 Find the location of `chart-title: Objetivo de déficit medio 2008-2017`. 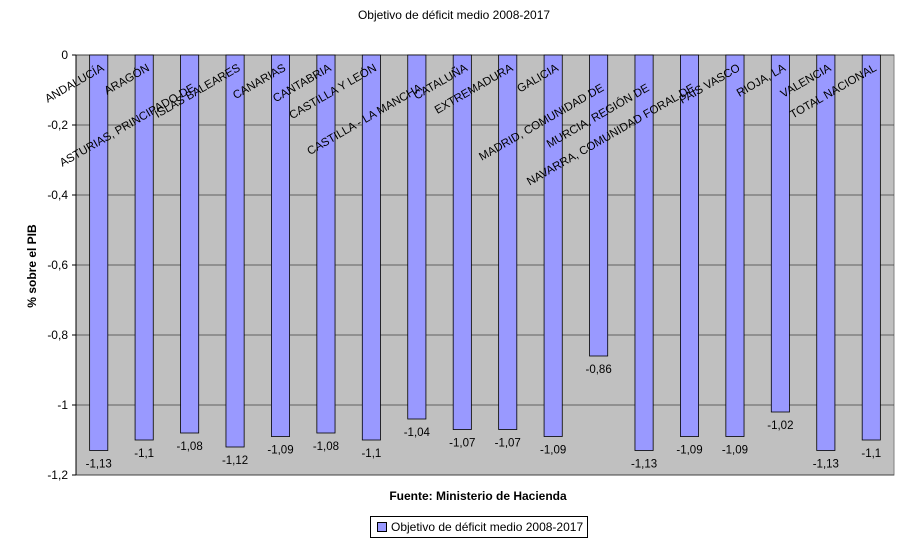

chart-title: Objetivo de déficit medio 2008-2017 is located at coordinates (454, 15).